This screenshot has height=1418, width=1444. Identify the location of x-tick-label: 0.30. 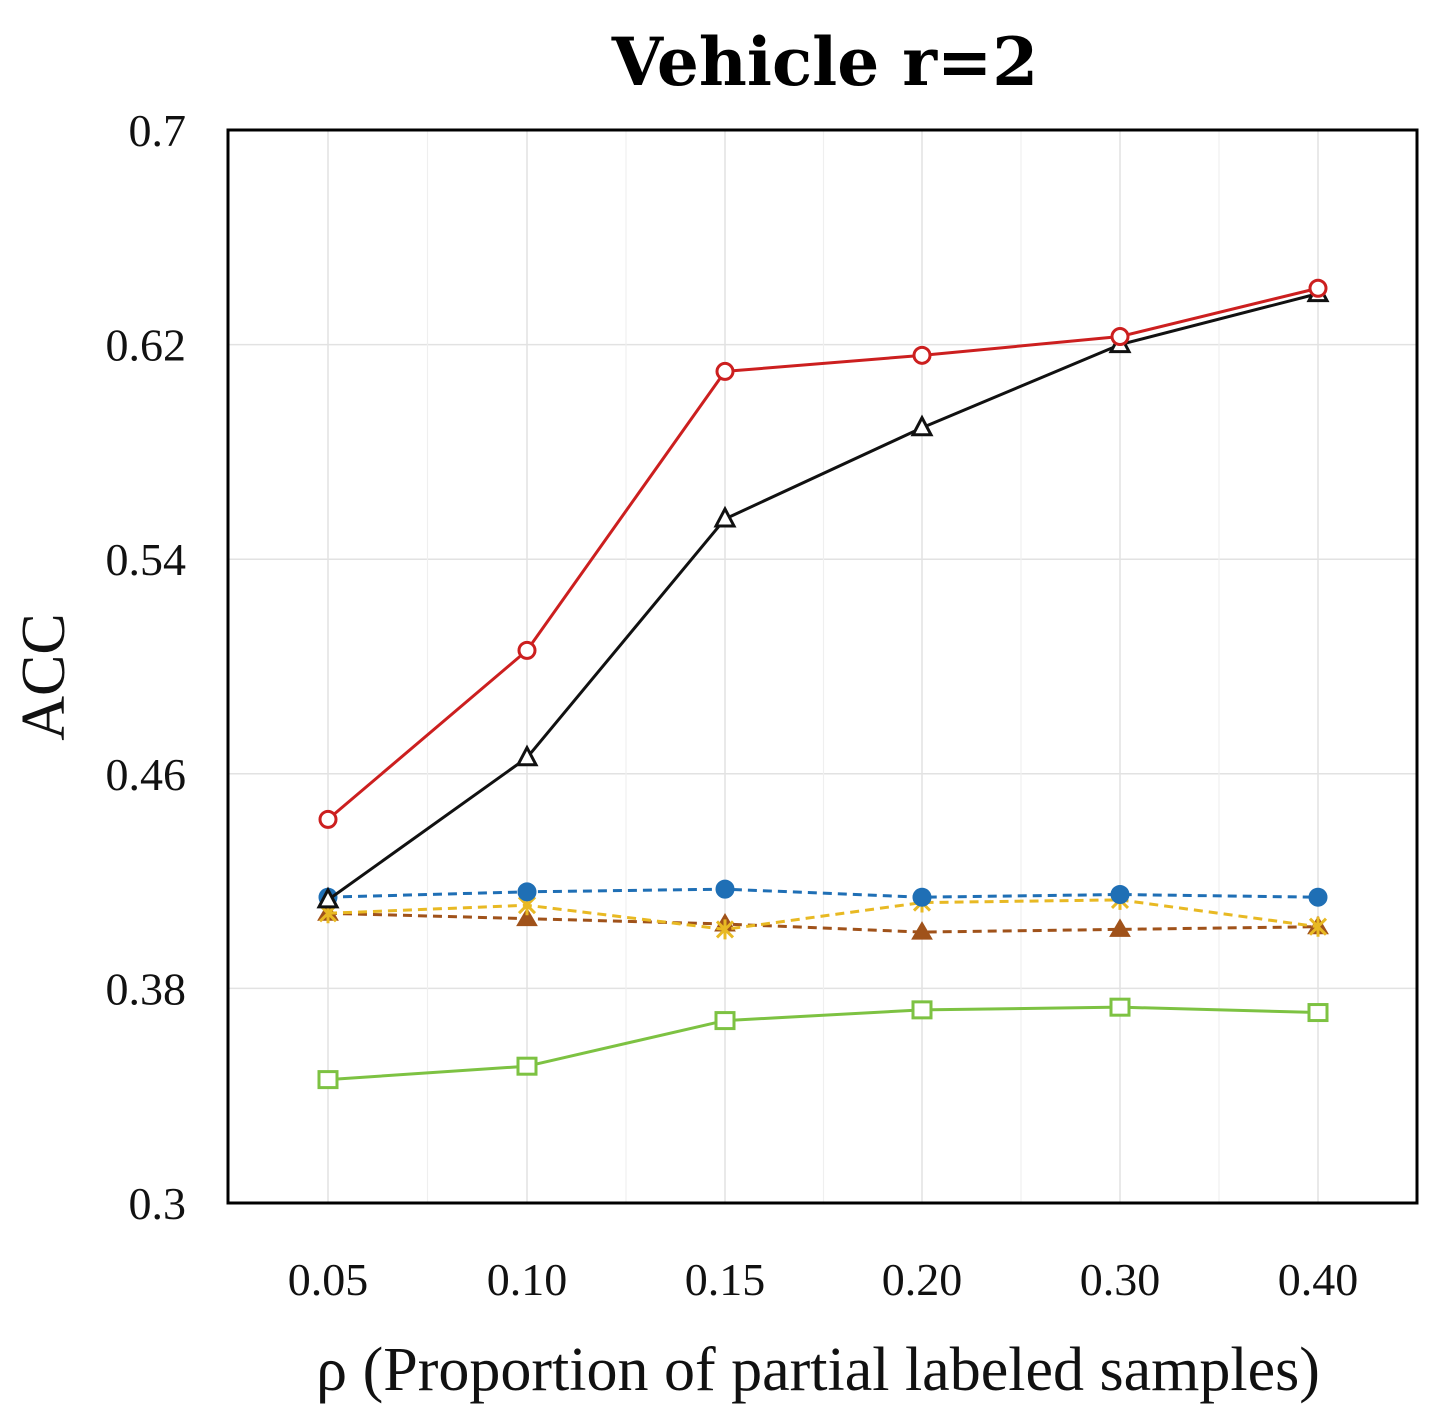
(1120, 1279).